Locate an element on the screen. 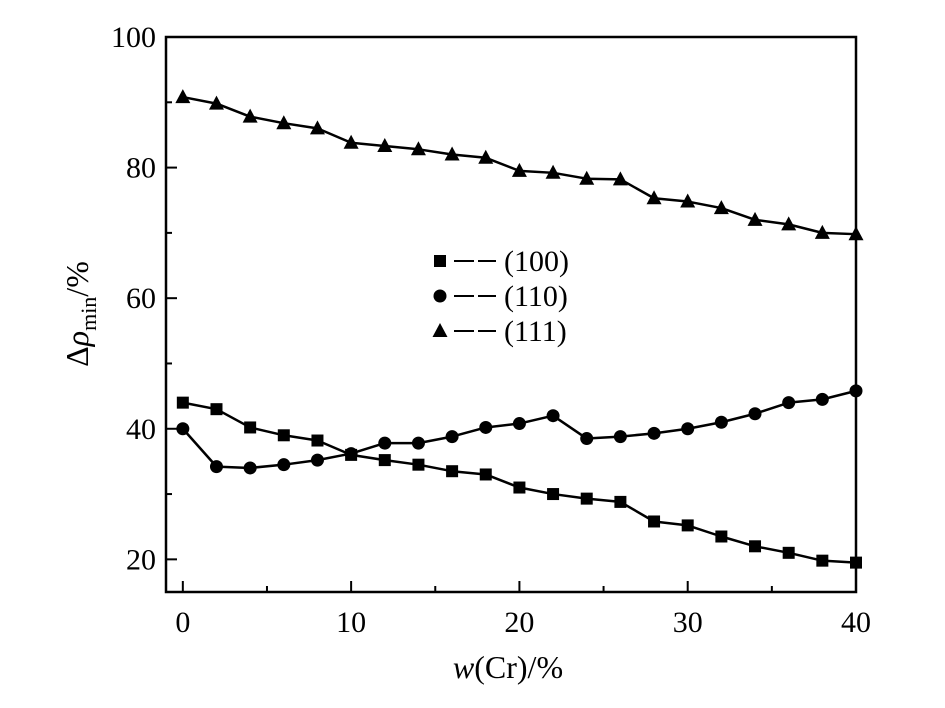 This screenshot has width=945, height=708. legend-label-110: (110) is located at coordinates (536, 296).